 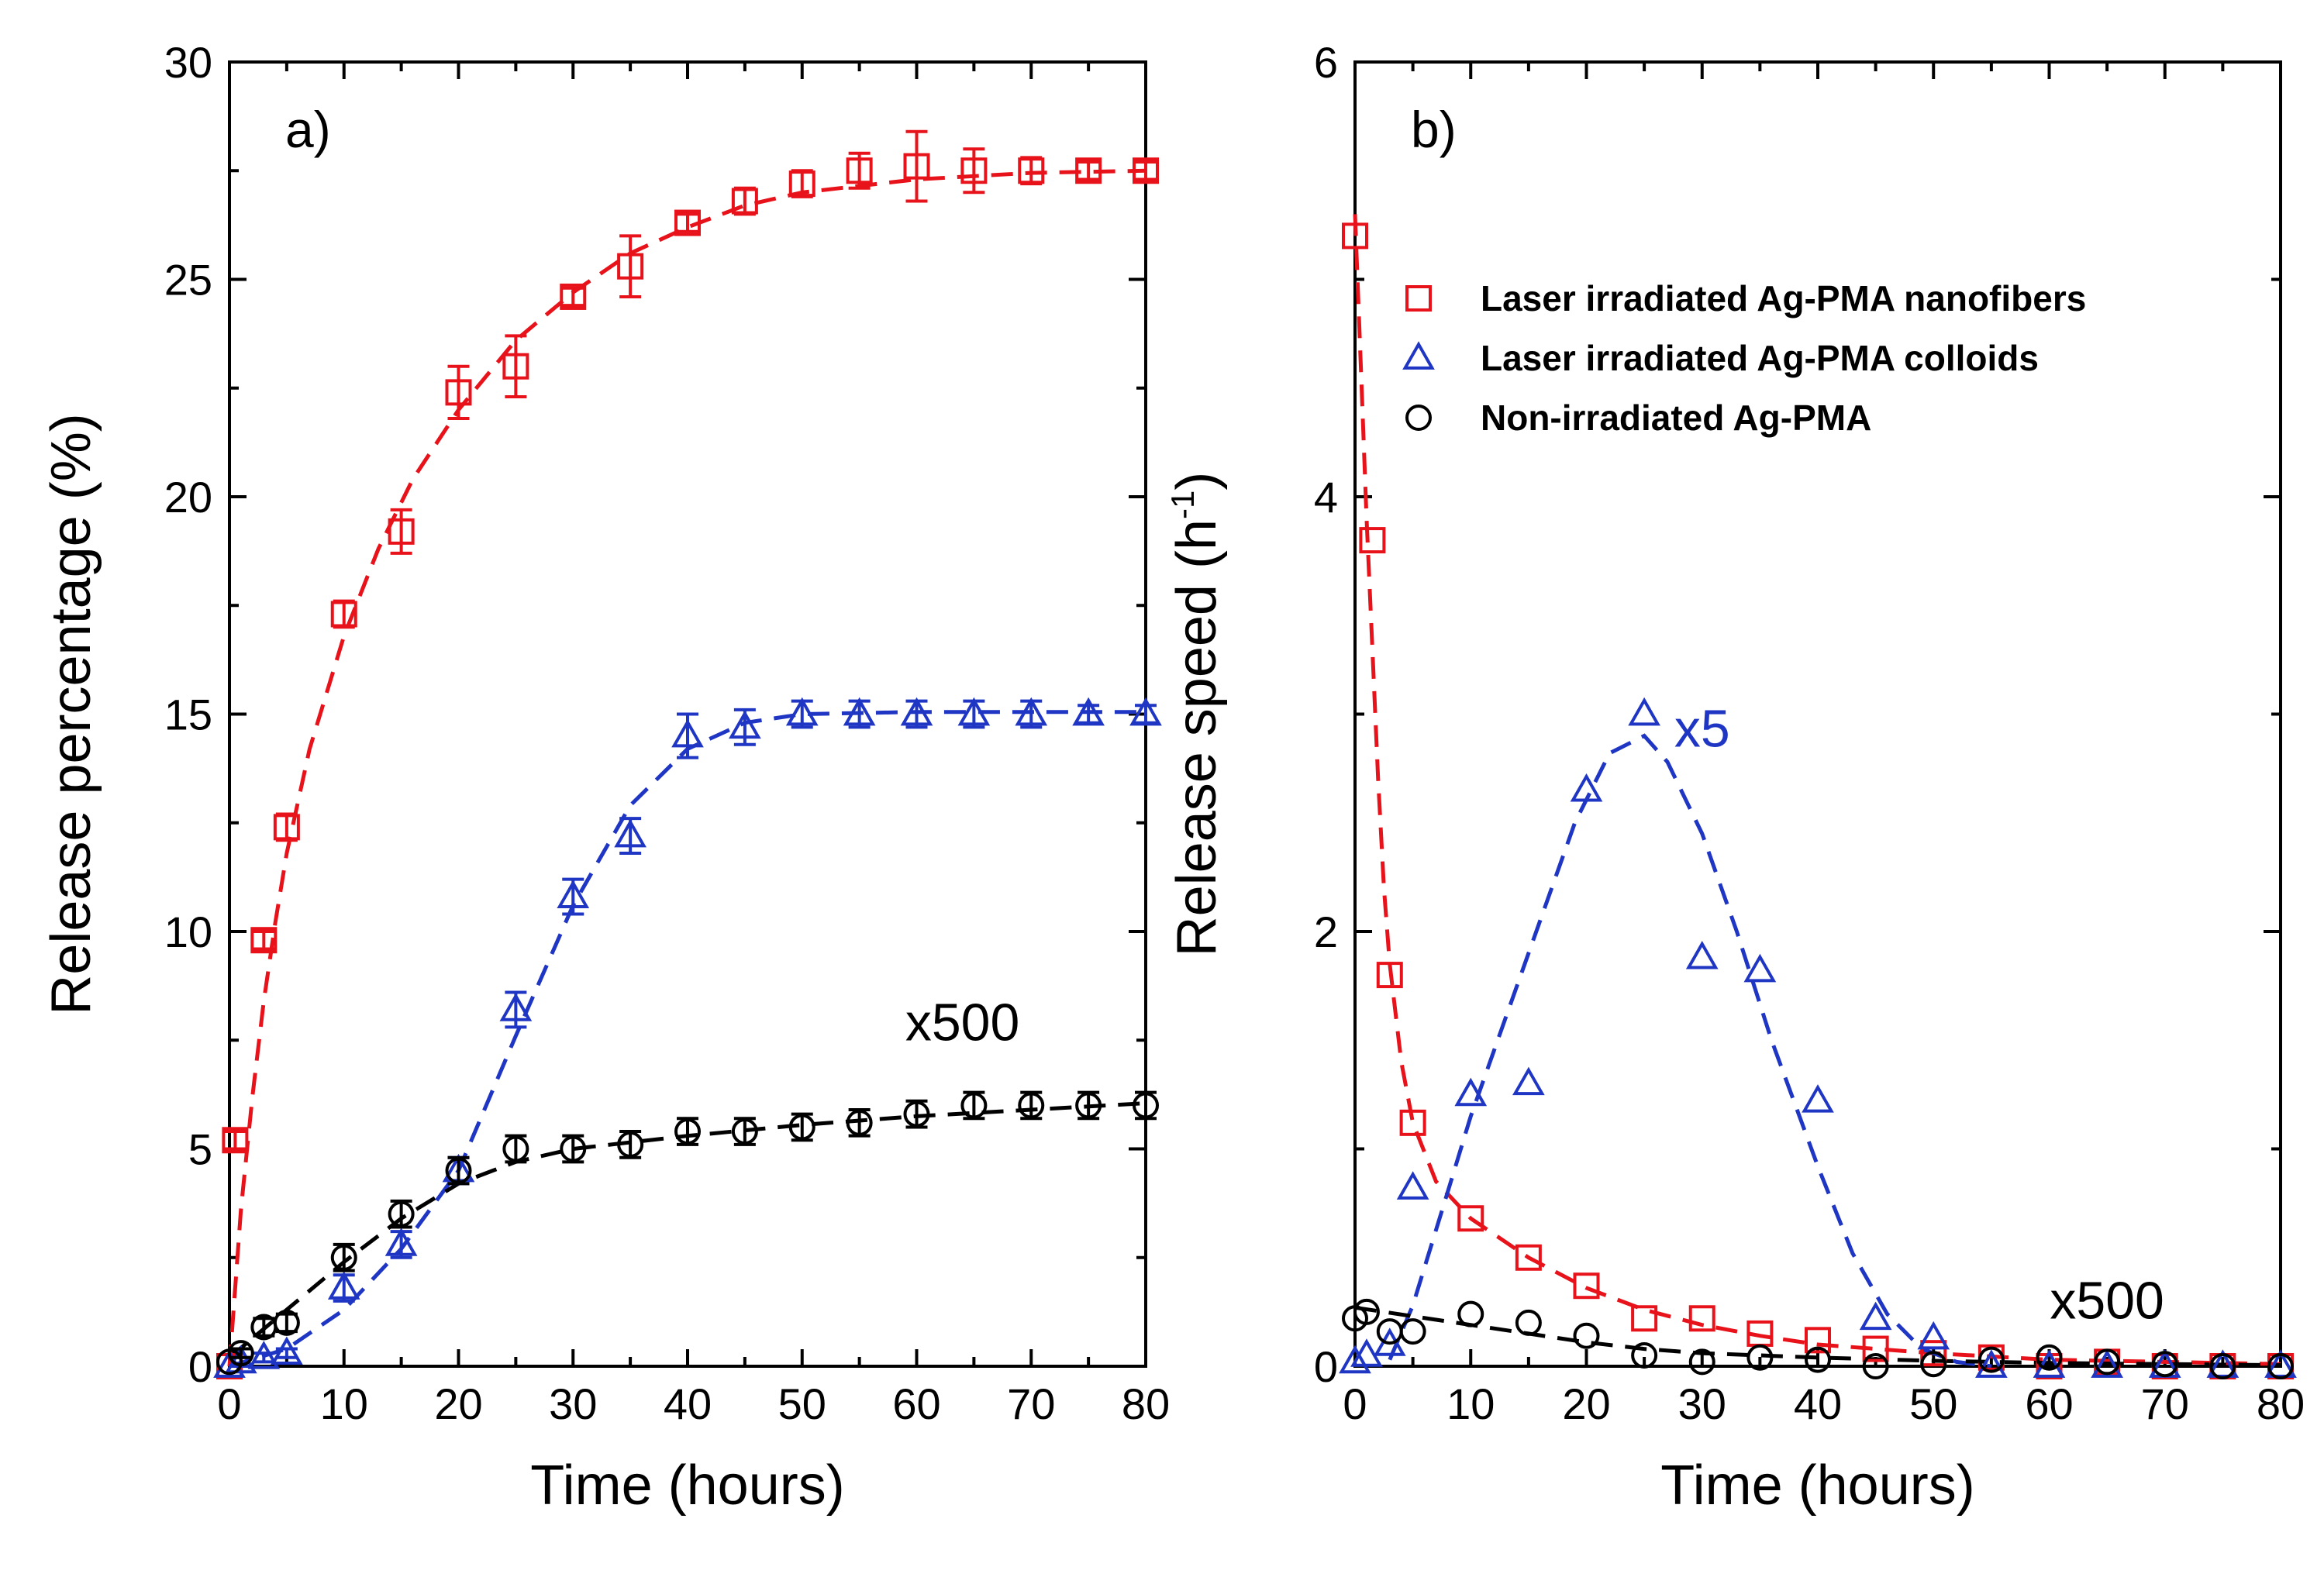 I want to click on x-tick-label: 70, so click(x=2165, y=1403).